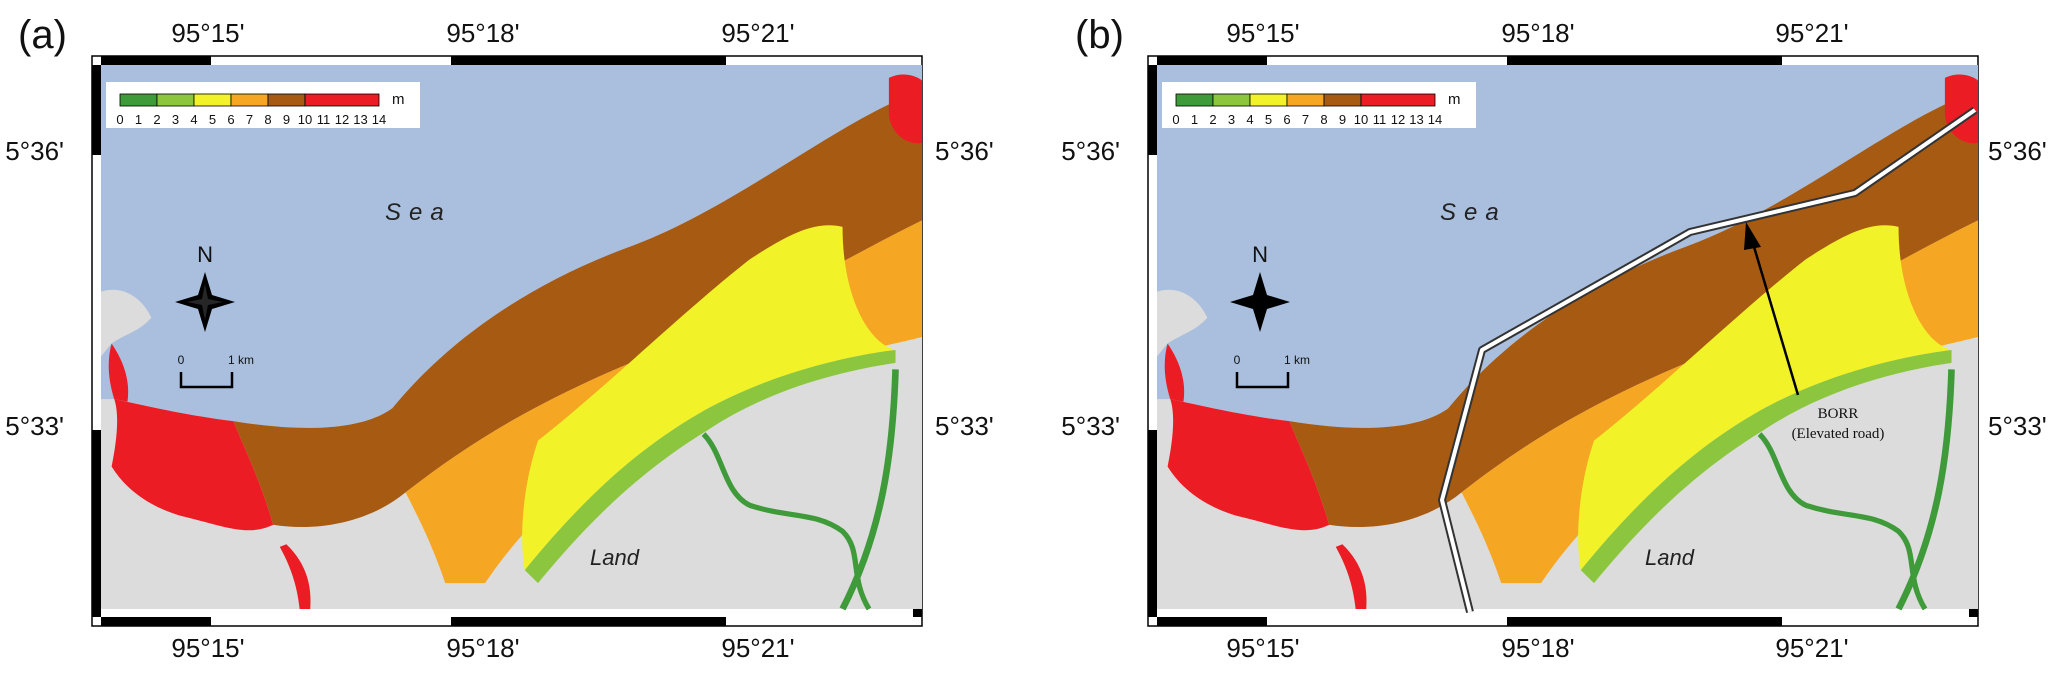 Image resolution: width=2067 pixels, height=680 pixels. Describe the element at coordinates (1297, 360) in the screenshot. I see `scale-km-b: 1 km` at that location.